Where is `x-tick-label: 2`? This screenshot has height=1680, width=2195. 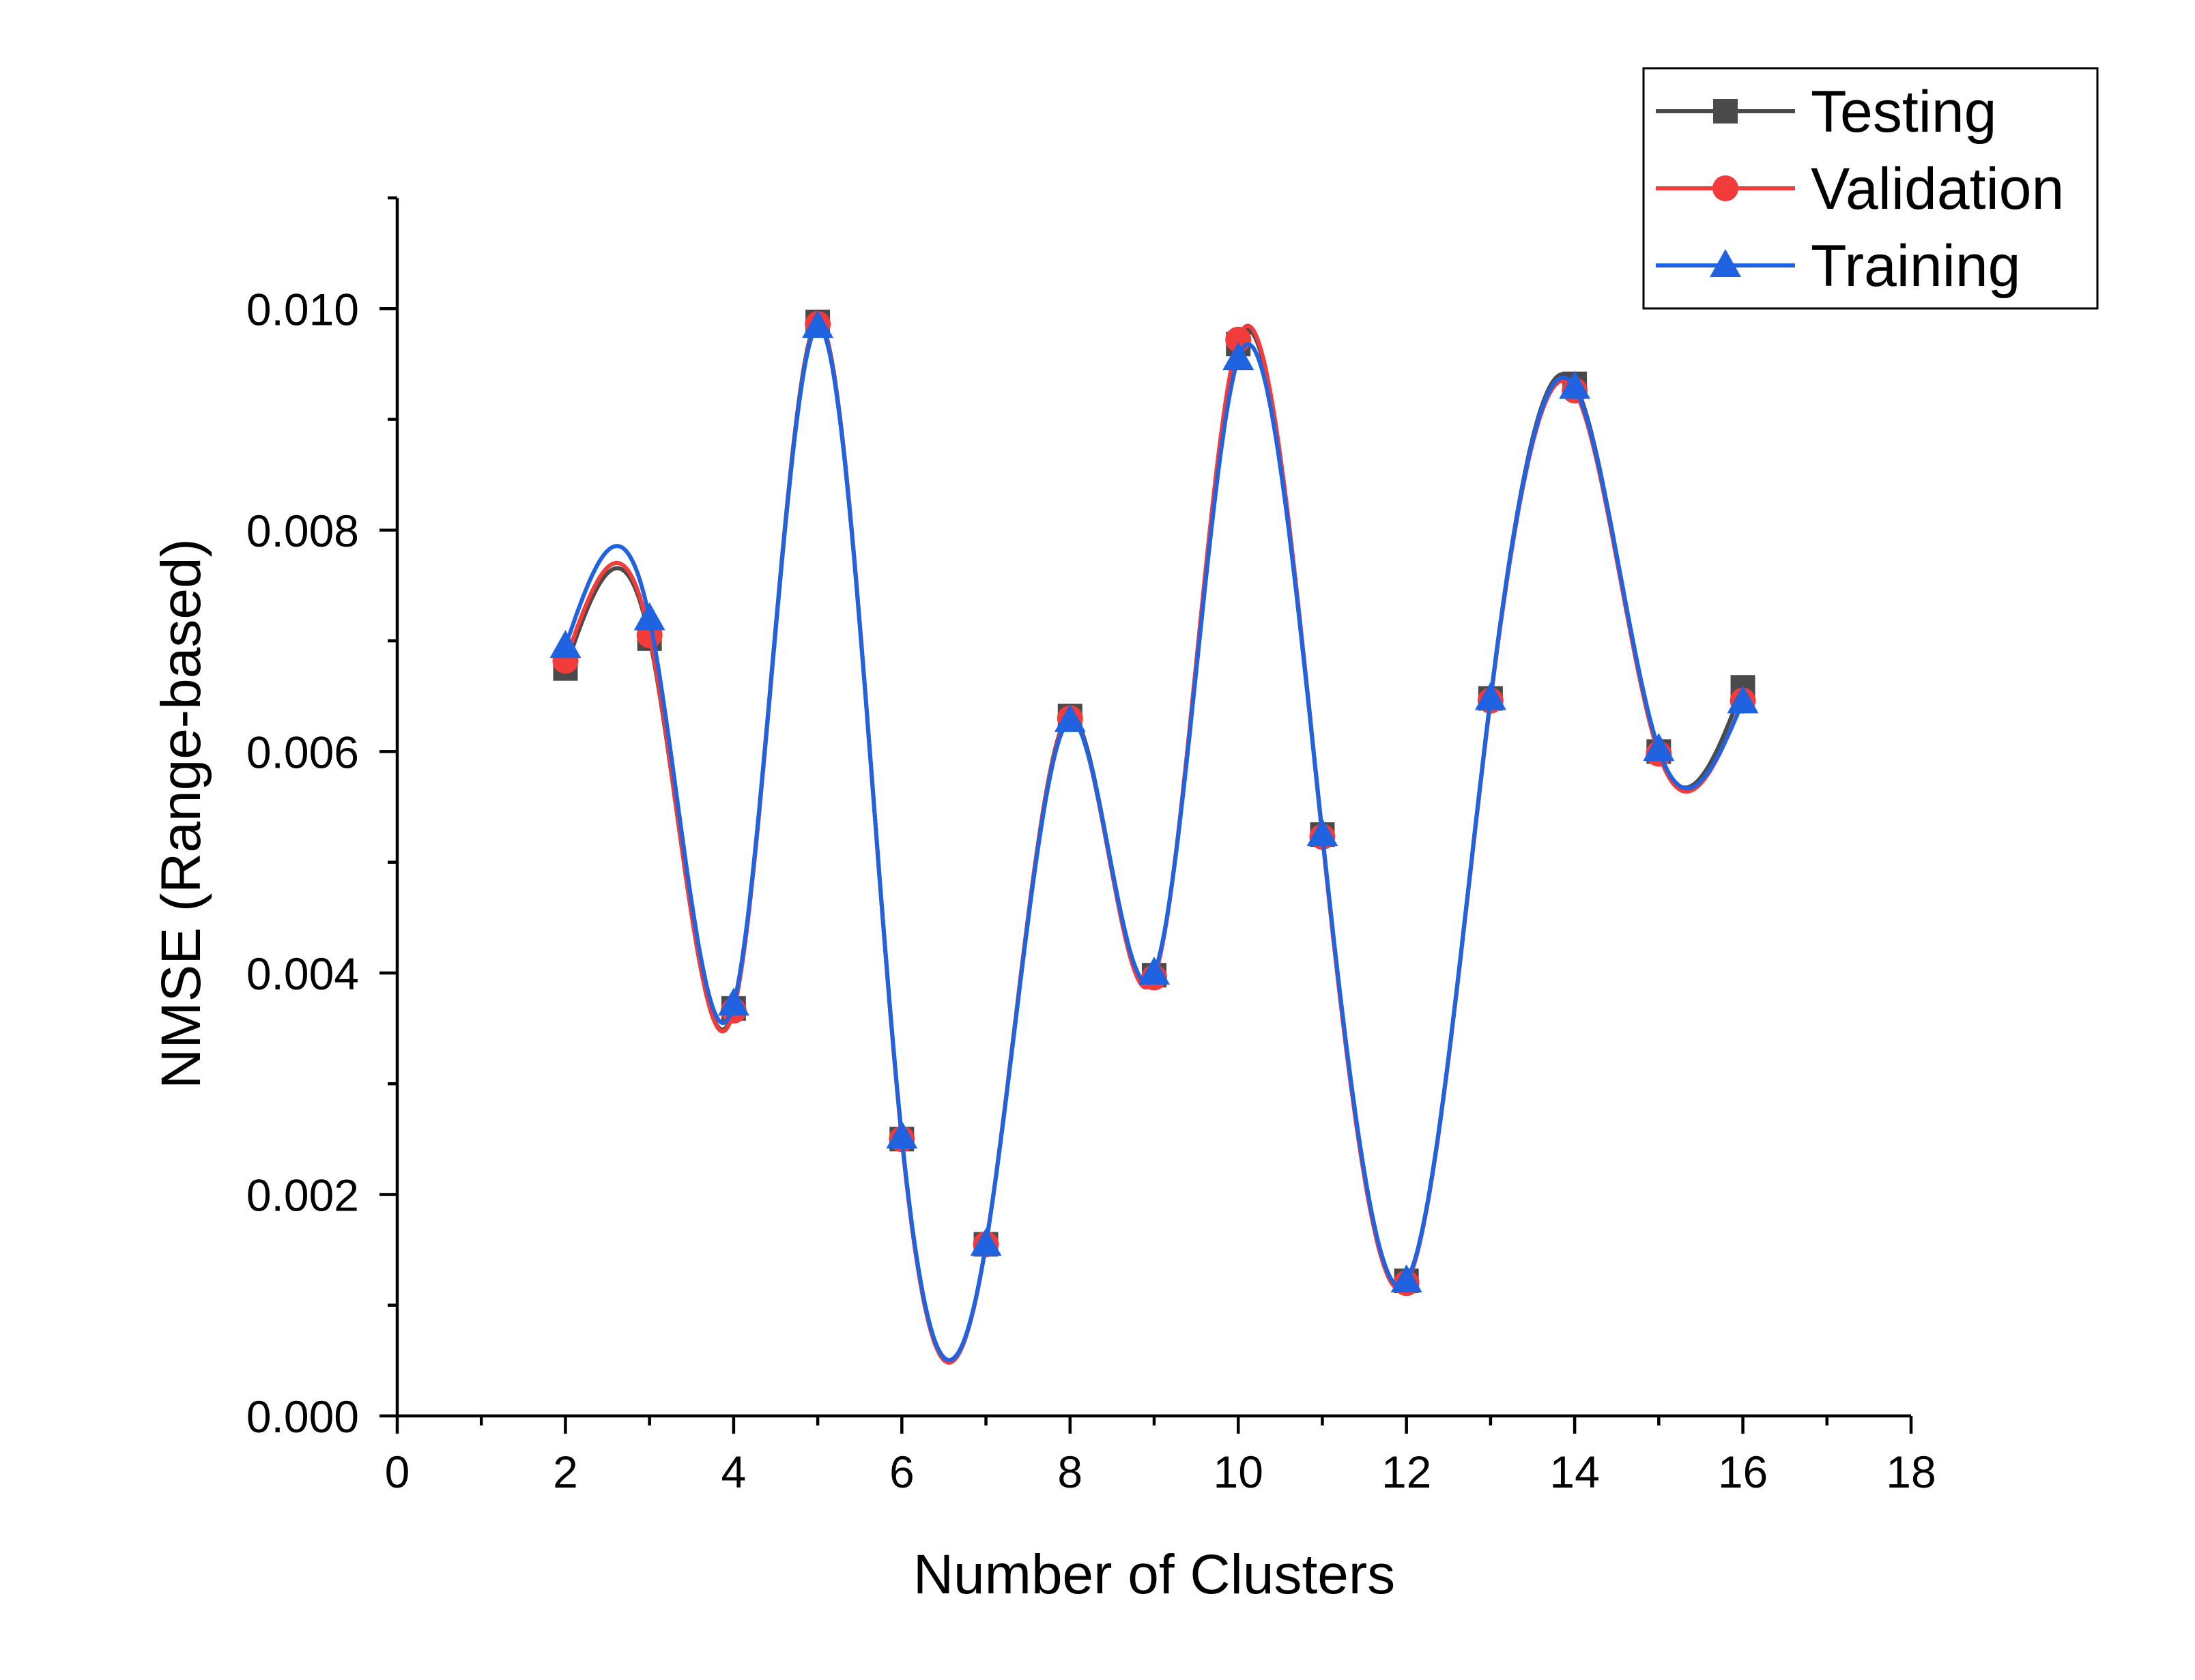 x-tick-label: 2 is located at coordinates (566, 1472).